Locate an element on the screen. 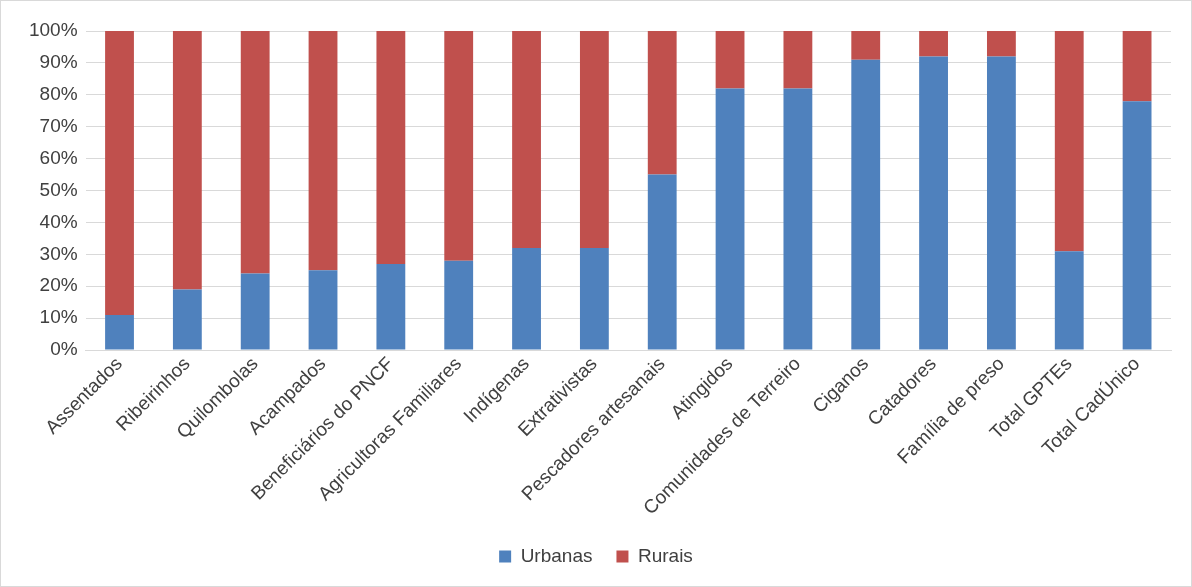 Image resolution: width=1192 pixels, height=587 pixels. y-tick-label: 80% is located at coordinates (58, 94).